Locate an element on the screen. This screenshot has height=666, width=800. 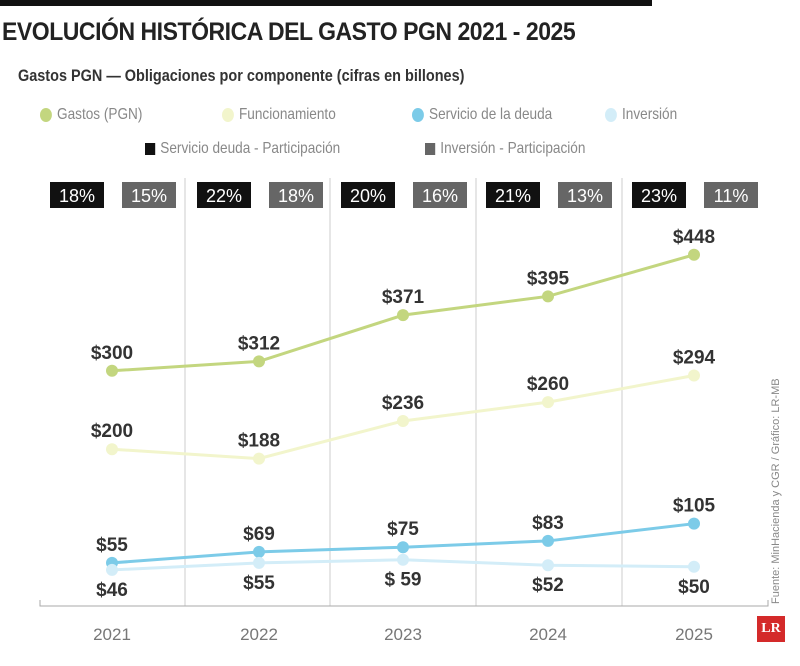
share-badge-label: 23% is located at coordinates (659, 196).